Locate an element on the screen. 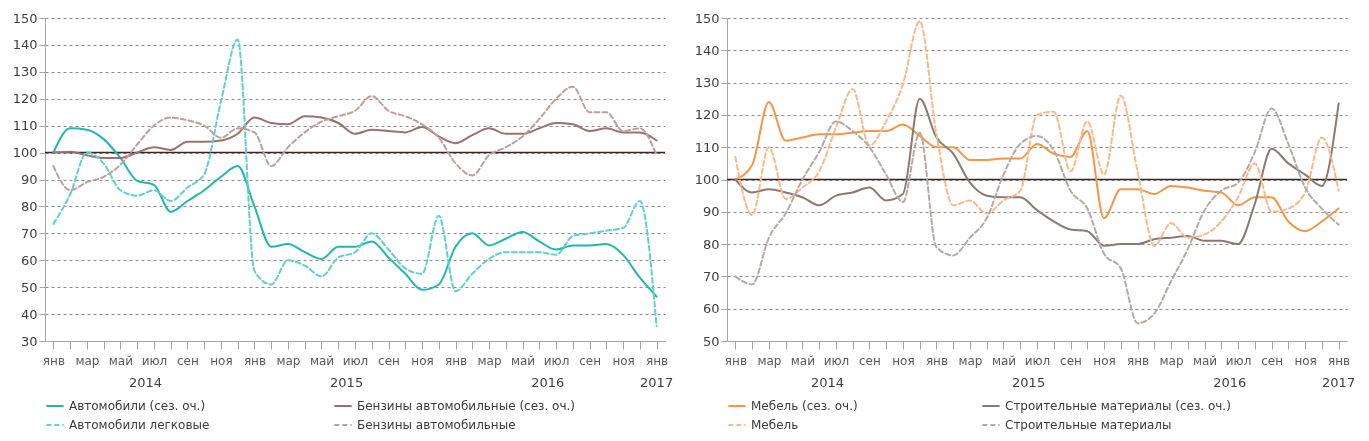 This screenshot has width=1369, height=441. legend-label: Автомобили легковые is located at coordinates (139, 425).